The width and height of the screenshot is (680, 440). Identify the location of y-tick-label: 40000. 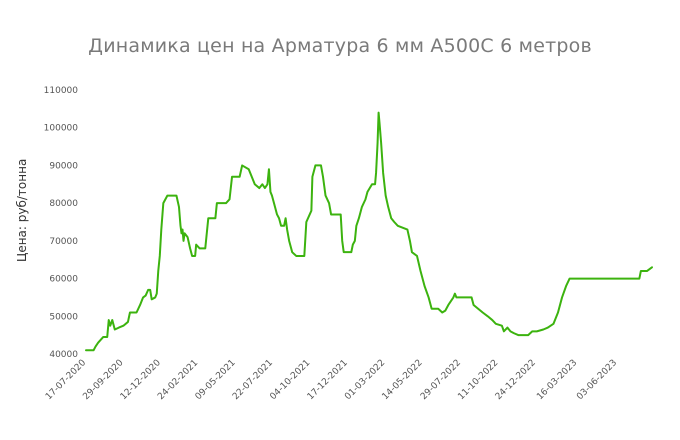
(63, 355).